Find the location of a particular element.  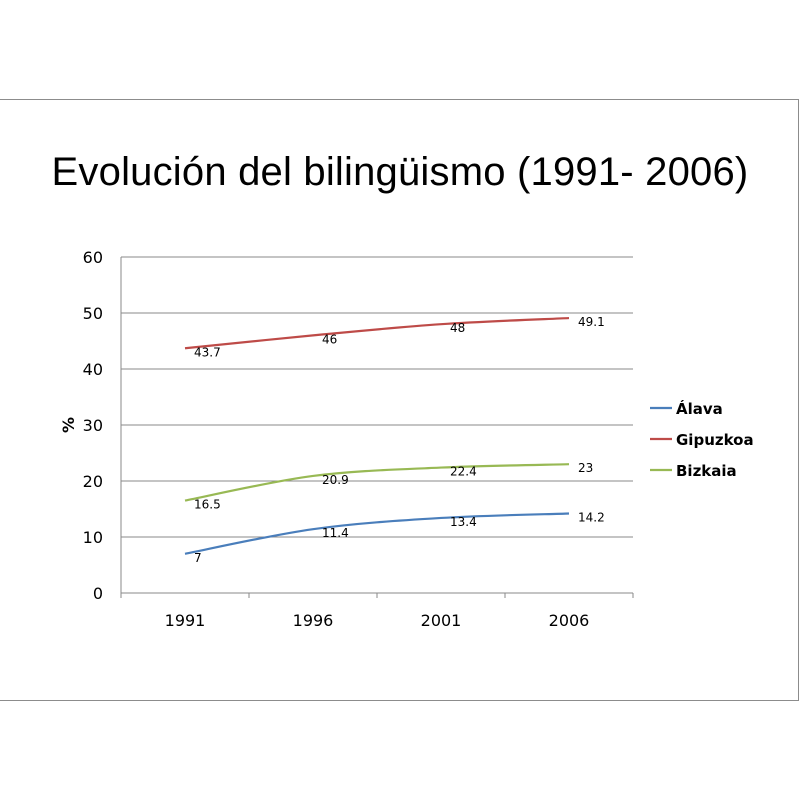

data-label-alava: 13.4 is located at coordinates (463, 522).